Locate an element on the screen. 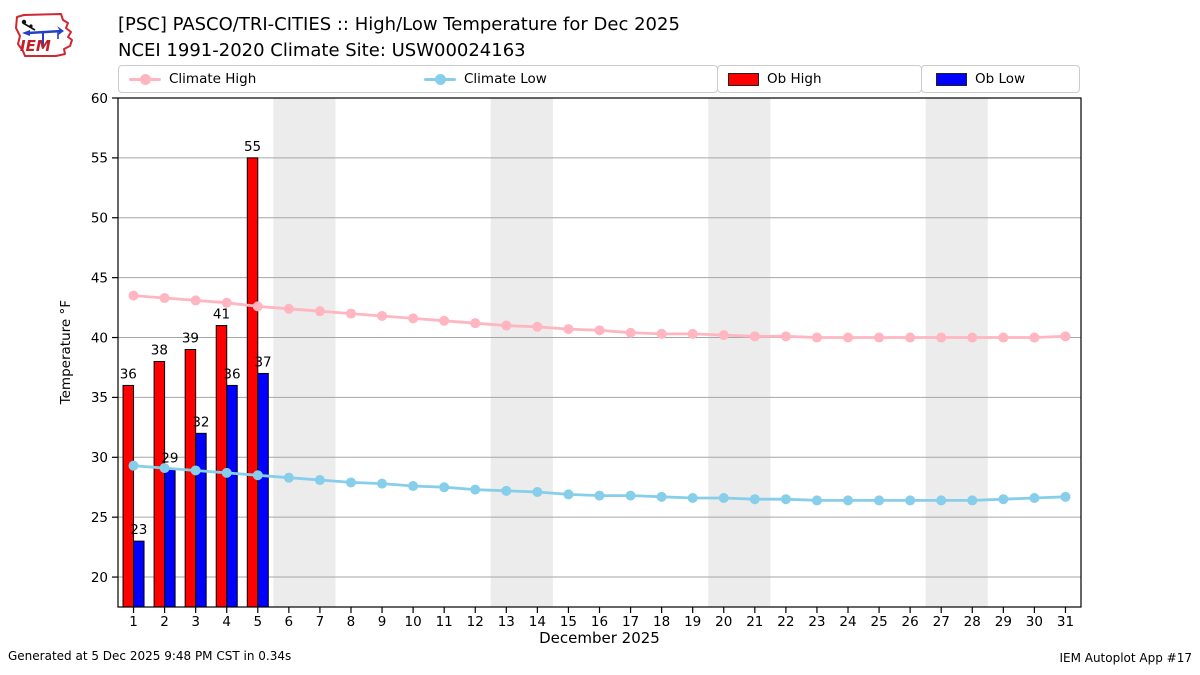 This screenshot has height=675, width=1200. legend-entry-ob-high: Ob High is located at coordinates (775, 79).